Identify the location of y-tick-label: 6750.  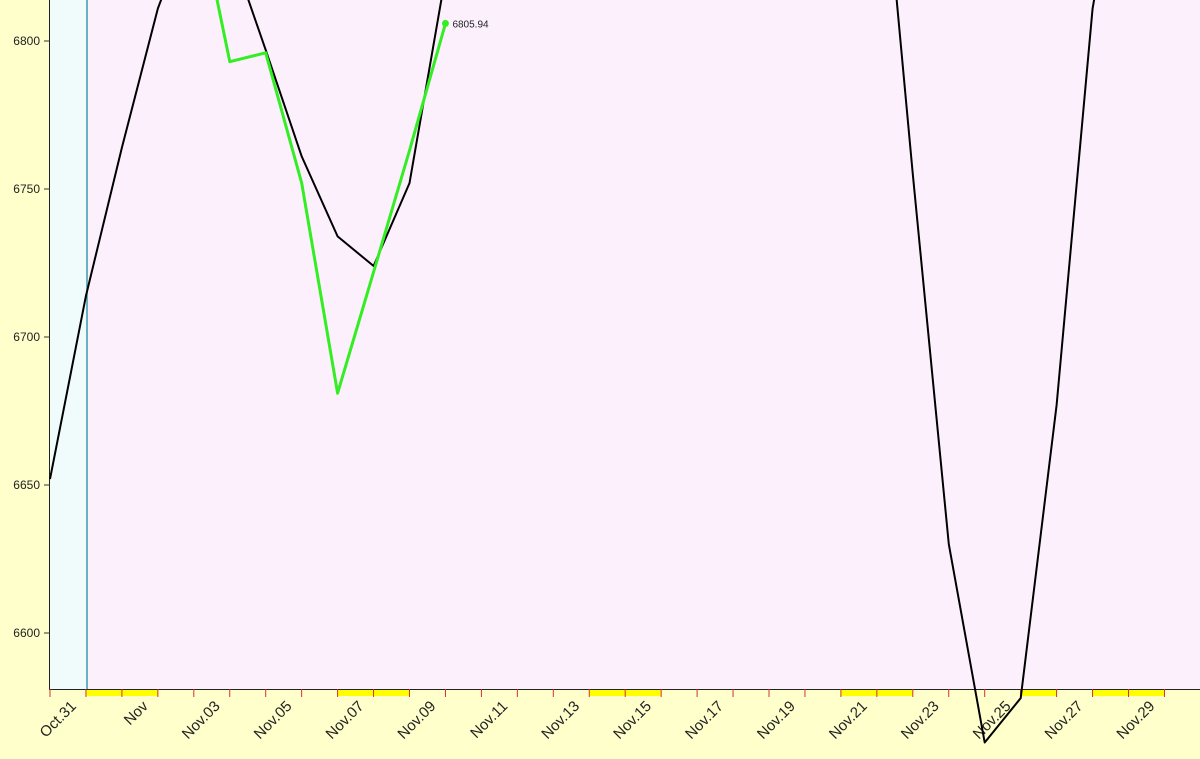
(26, 189).